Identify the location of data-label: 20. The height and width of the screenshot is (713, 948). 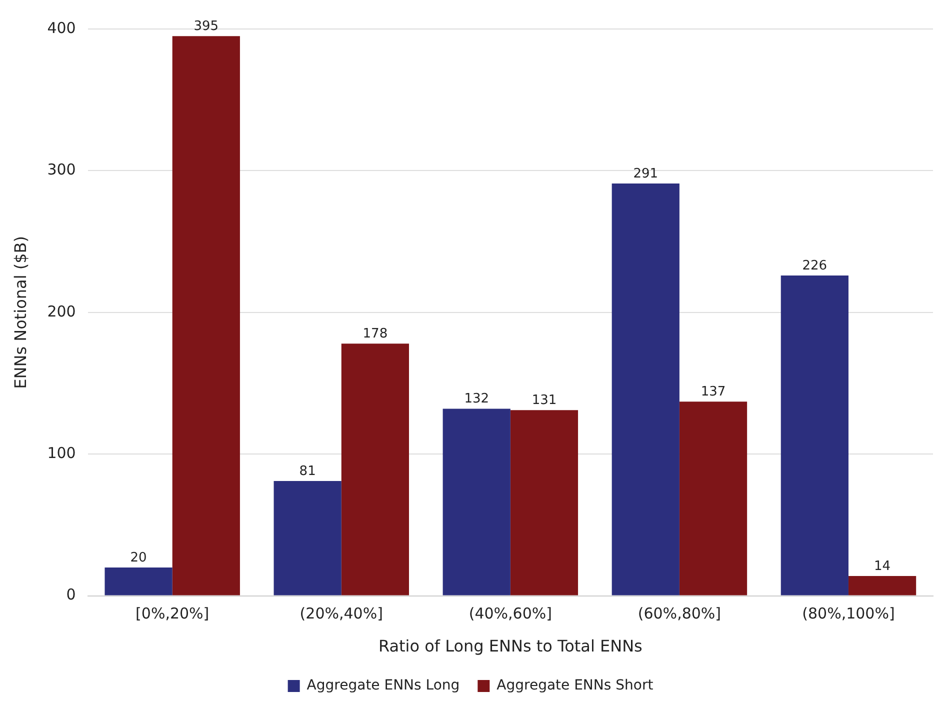
(138, 558).